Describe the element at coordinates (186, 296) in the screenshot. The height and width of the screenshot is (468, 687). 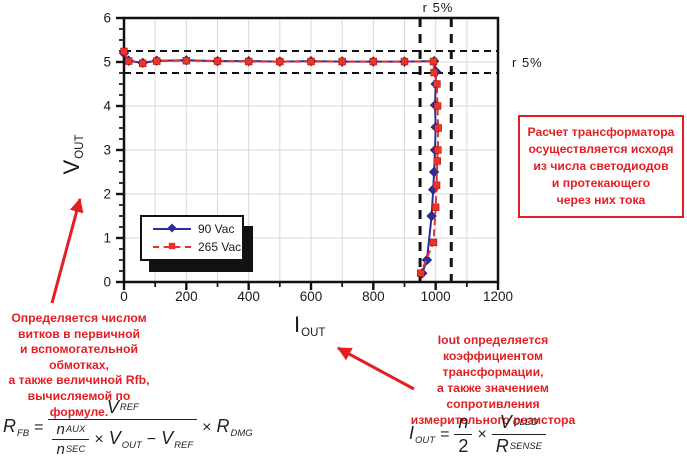
I see `svg-text: 200` at that location.